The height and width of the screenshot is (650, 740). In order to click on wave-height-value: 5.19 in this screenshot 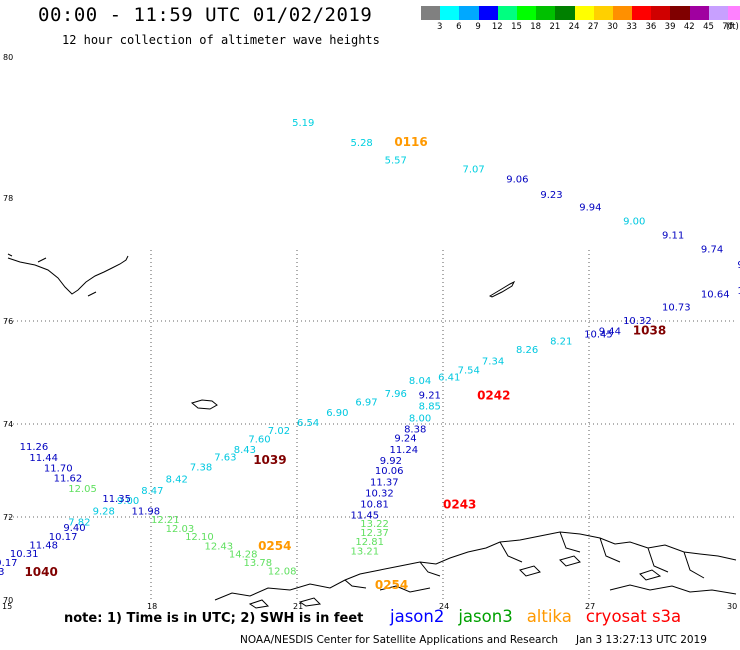, I will do `click(303, 123)`.